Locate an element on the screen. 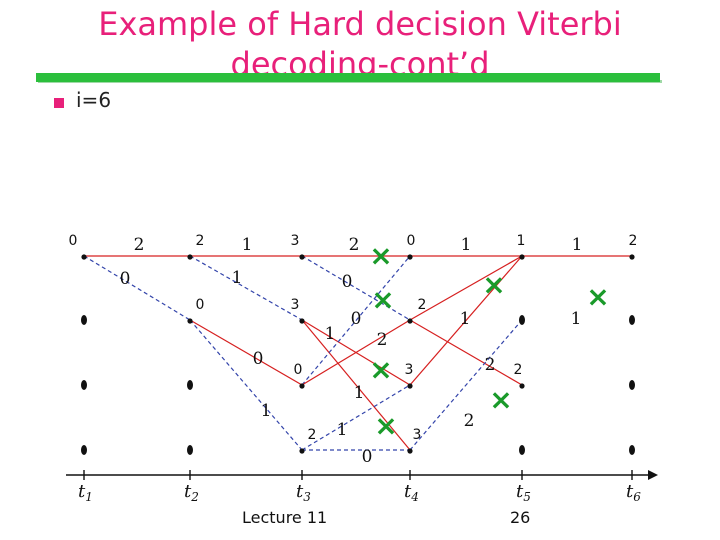 The image size is (720, 540). path-metric-5-2: 2 is located at coordinates (518, 370).